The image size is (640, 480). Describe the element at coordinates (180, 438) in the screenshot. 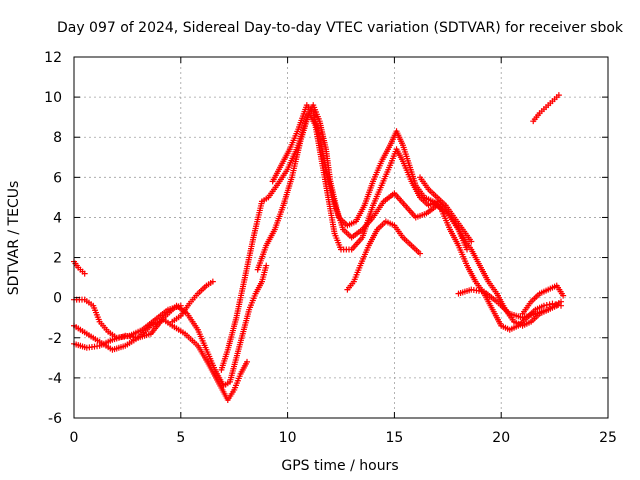

I see `x-tick-label: 5` at that location.